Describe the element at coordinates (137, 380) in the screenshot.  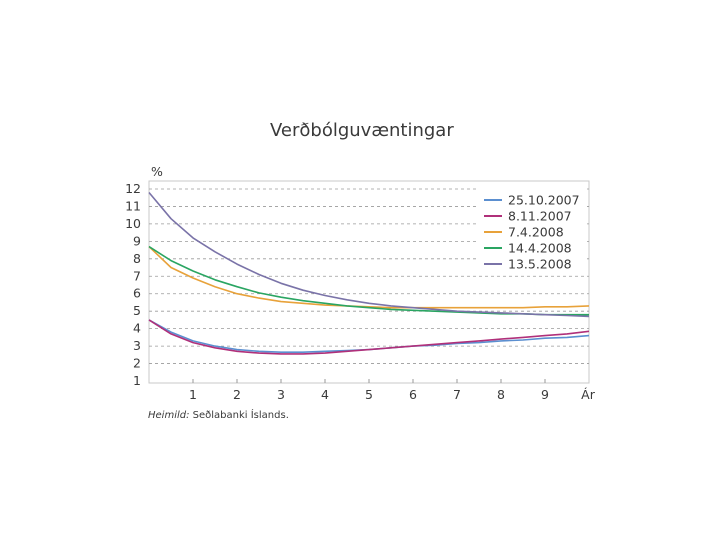
I see `y-tick-label-1: 1` at that location.